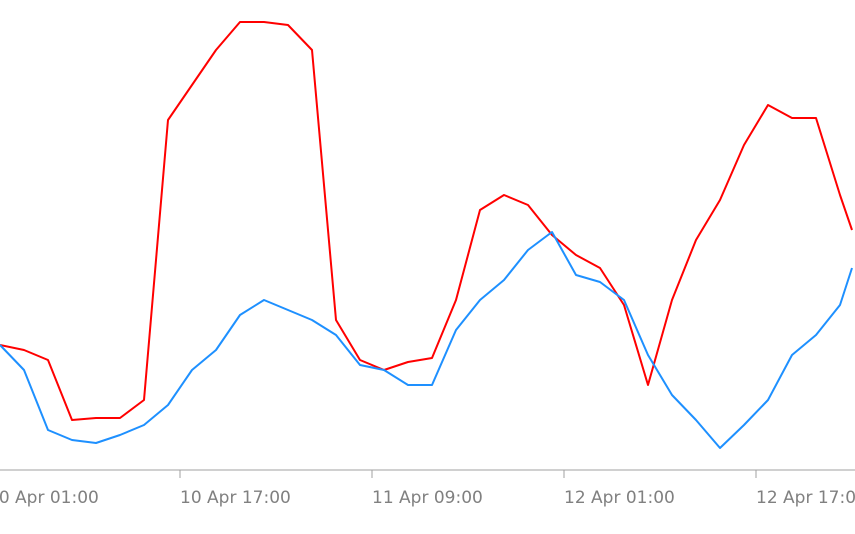 Image resolution: width=855 pixels, height=534 pixels. What do you see at coordinates (49, 498) in the screenshot?
I see `x-tick-label: 10 Apr 01:00` at bounding box center [49, 498].